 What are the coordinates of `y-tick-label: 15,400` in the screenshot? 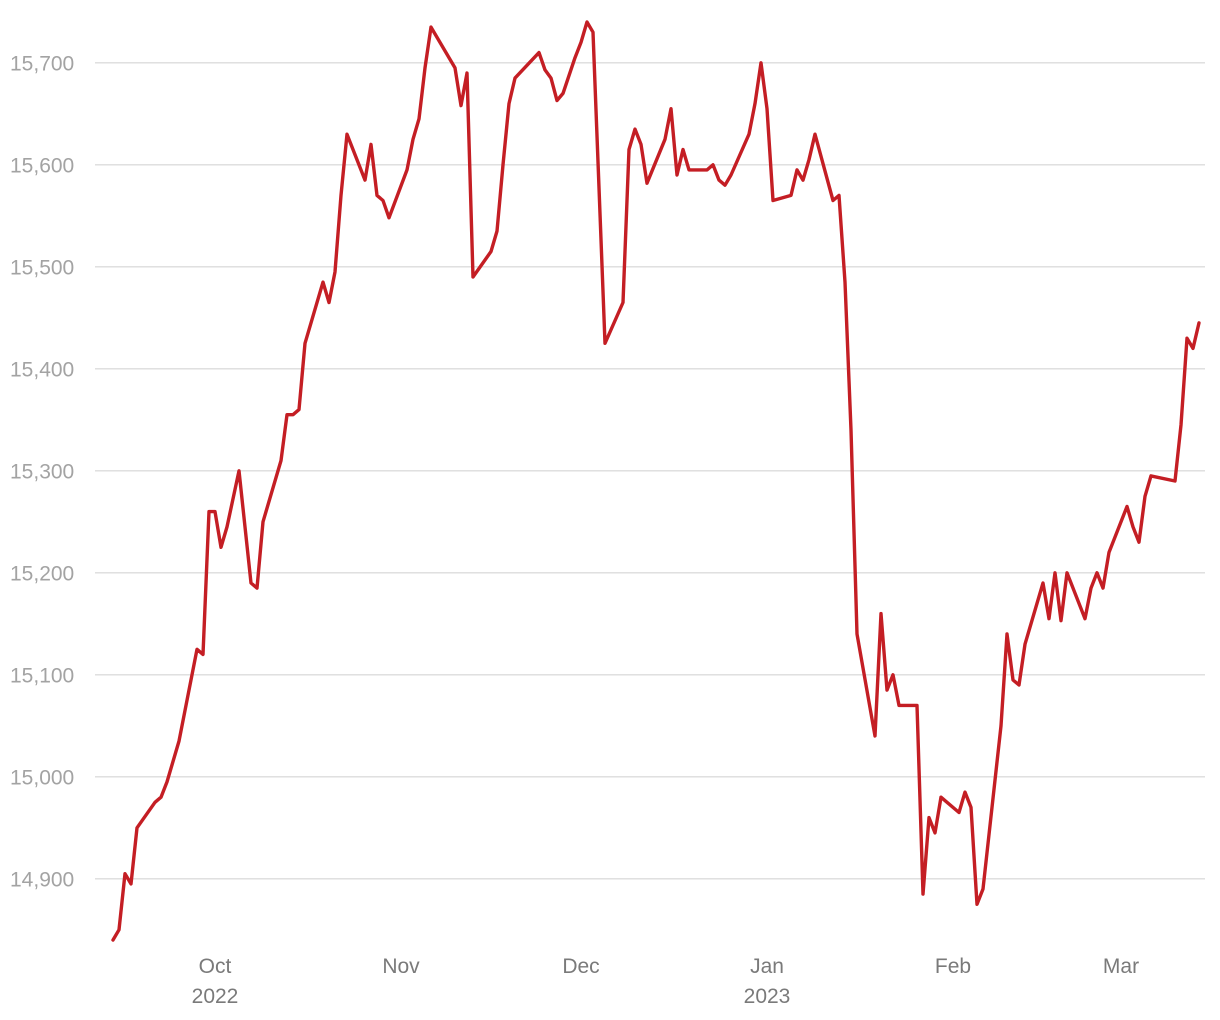 It's located at (42, 369).